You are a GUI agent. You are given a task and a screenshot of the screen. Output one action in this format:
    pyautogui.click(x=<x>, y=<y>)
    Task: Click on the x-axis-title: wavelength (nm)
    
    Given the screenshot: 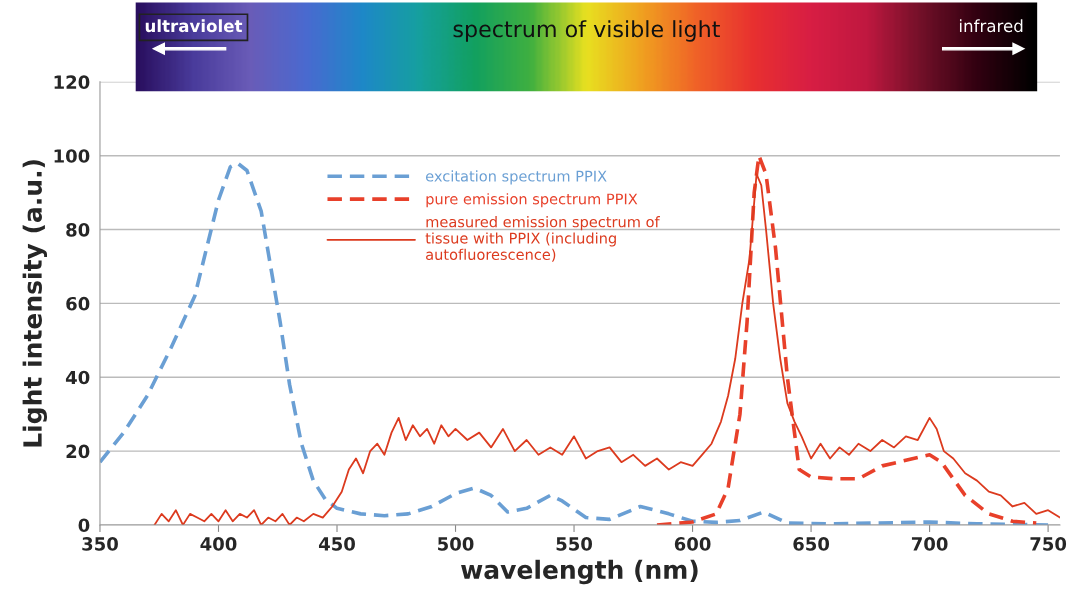 What is the action you would take?
    pyautogui.click(x=579, y=572)
    